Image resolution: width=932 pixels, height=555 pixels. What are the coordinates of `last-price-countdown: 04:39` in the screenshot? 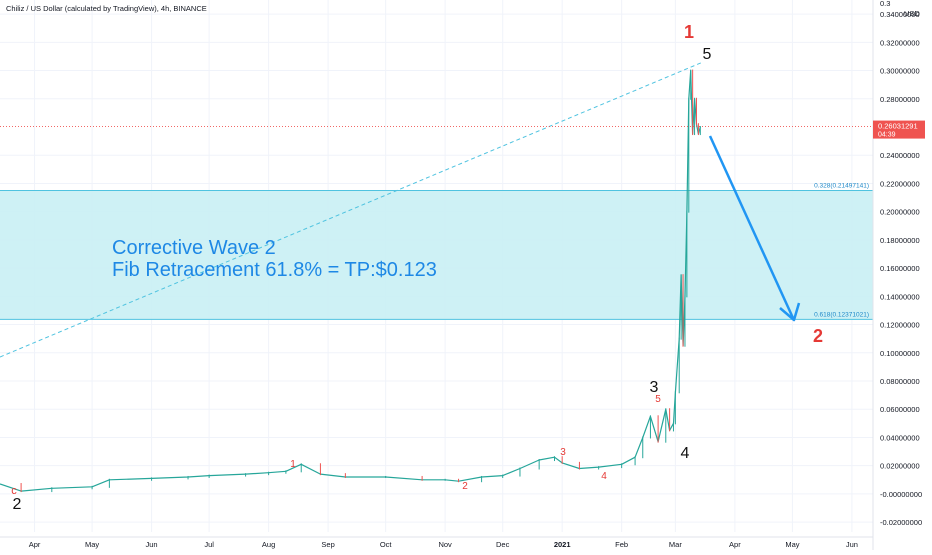 It's located at (887, 135).